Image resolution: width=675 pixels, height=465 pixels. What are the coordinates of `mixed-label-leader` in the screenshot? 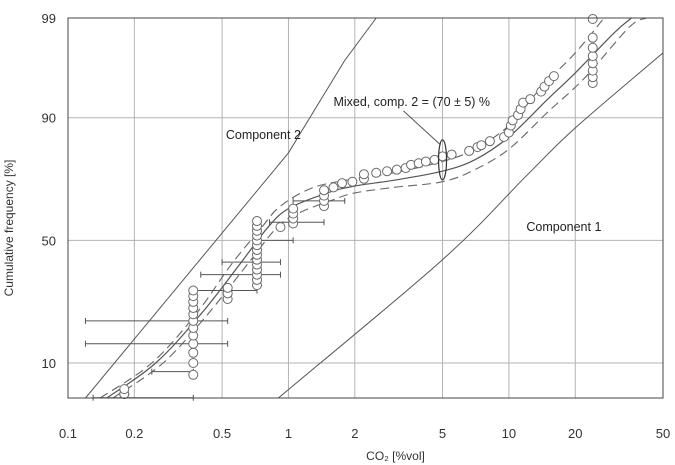 It's located at (422, 128).